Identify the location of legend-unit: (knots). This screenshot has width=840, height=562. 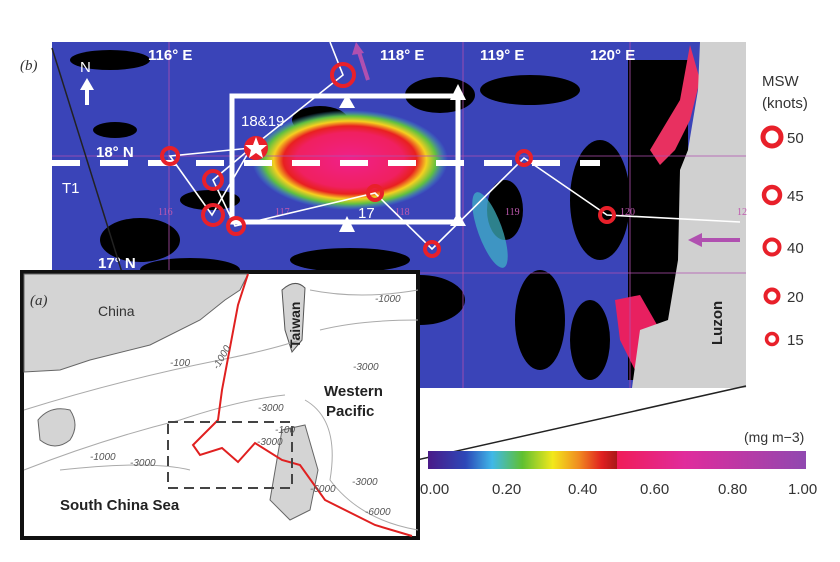
(785, 103).